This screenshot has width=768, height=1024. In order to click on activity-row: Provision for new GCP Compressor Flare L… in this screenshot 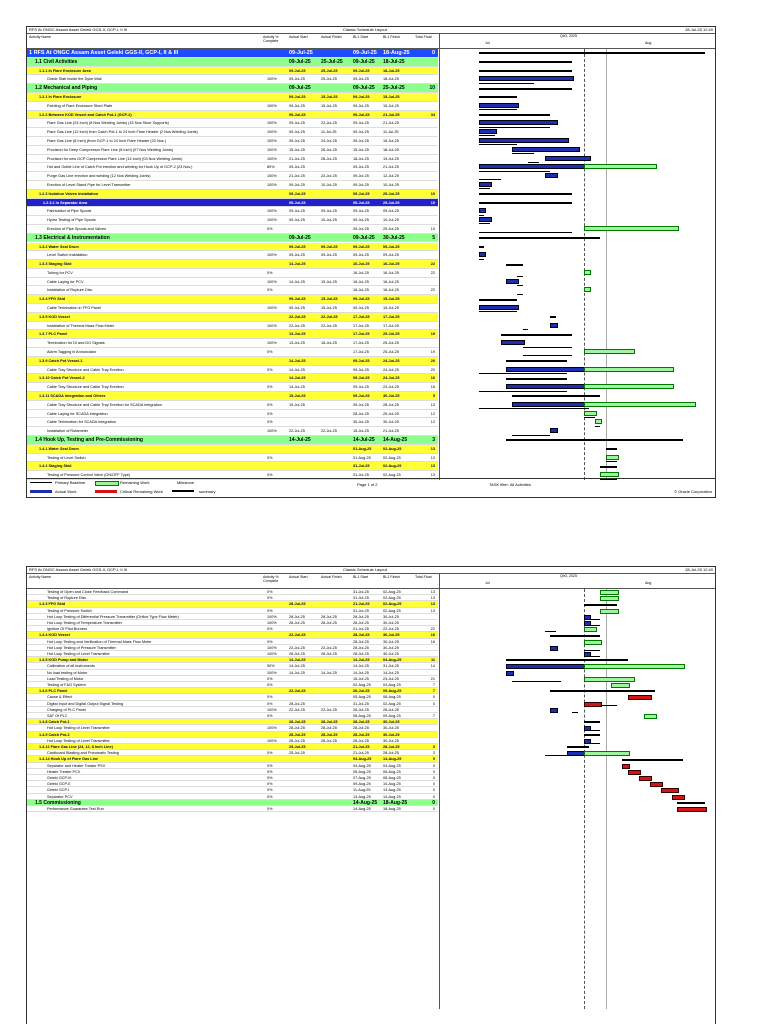, I will do `click(232, 159)`.